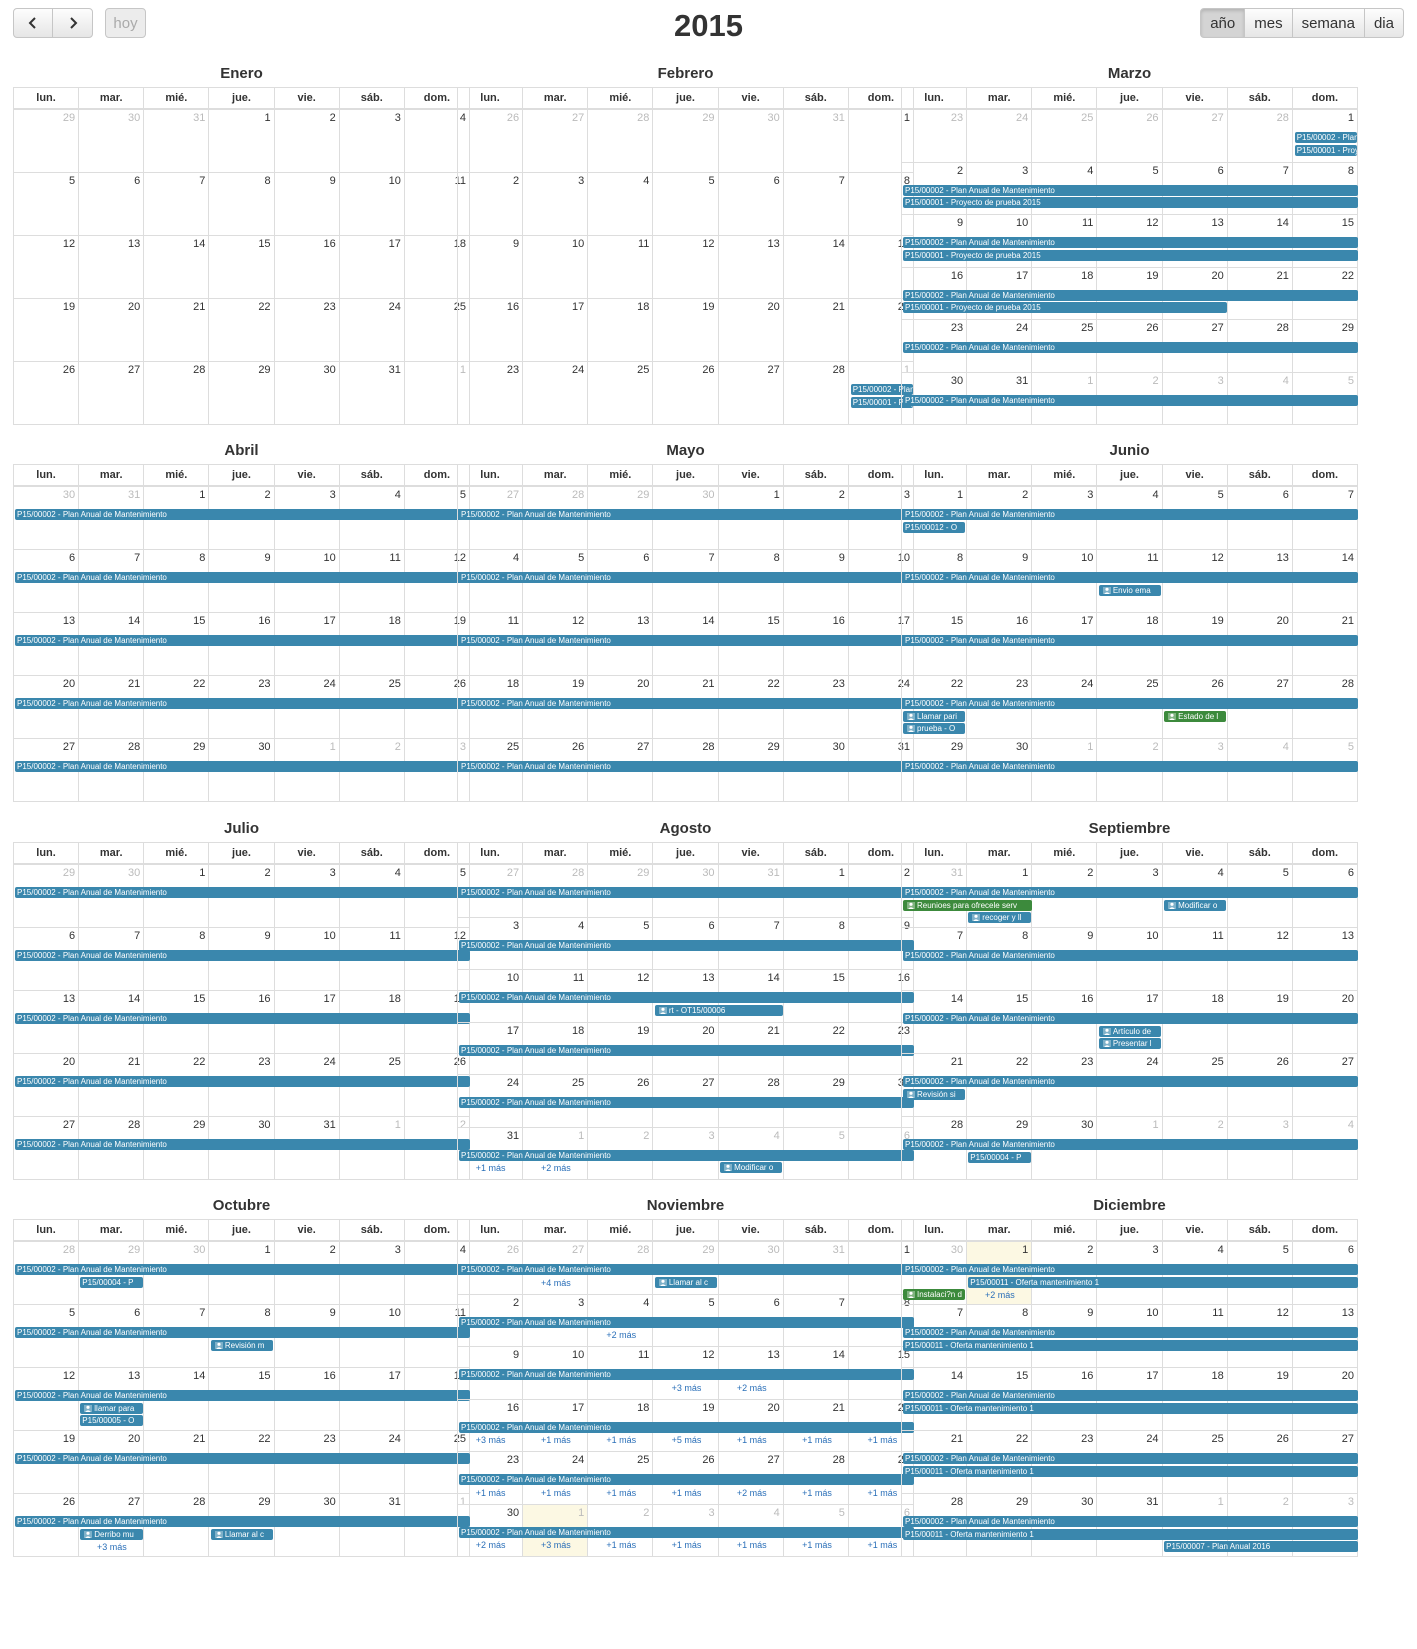 The width and height of the screenshot is (1417, 1649). I want to click on calendar-event: P15/00005 - O, so click(111, 1420).